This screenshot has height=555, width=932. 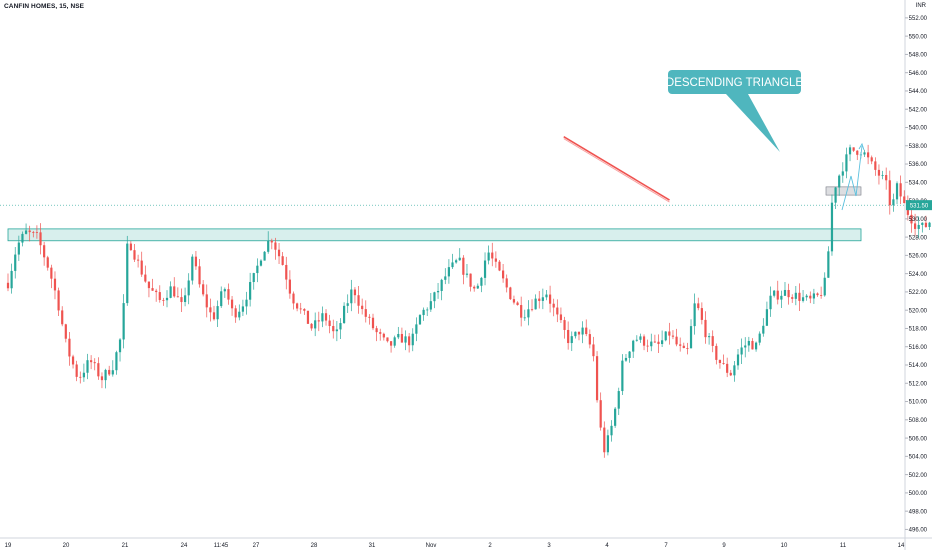 What do you see at coordinates (918, 293) in the screenshot?
I see `y-tick-label: 522.00` at bounding box center [918, 293].